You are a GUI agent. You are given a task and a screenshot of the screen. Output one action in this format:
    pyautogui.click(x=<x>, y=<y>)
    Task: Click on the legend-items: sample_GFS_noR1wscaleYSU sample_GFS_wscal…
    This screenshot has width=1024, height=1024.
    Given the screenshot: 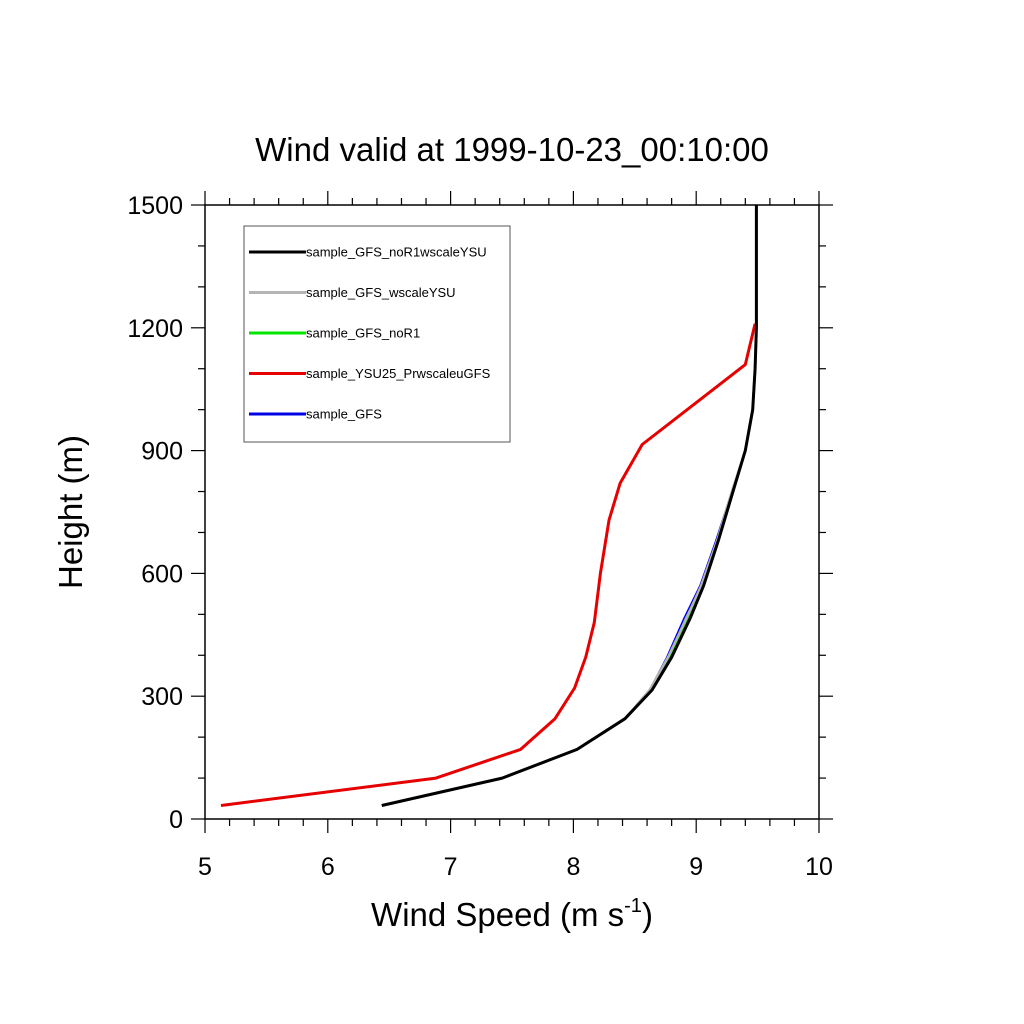 What is the action you would take?
    pyautogui.click(x=370, y=333)
    